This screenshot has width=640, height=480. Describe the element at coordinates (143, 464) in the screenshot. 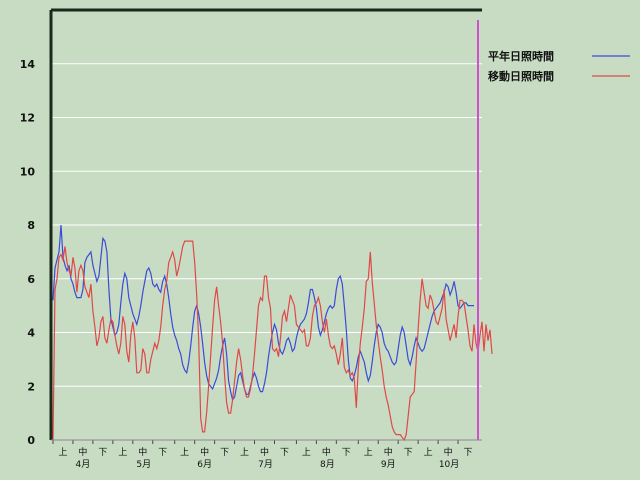

I see `x-month-label: 5月` at that location.